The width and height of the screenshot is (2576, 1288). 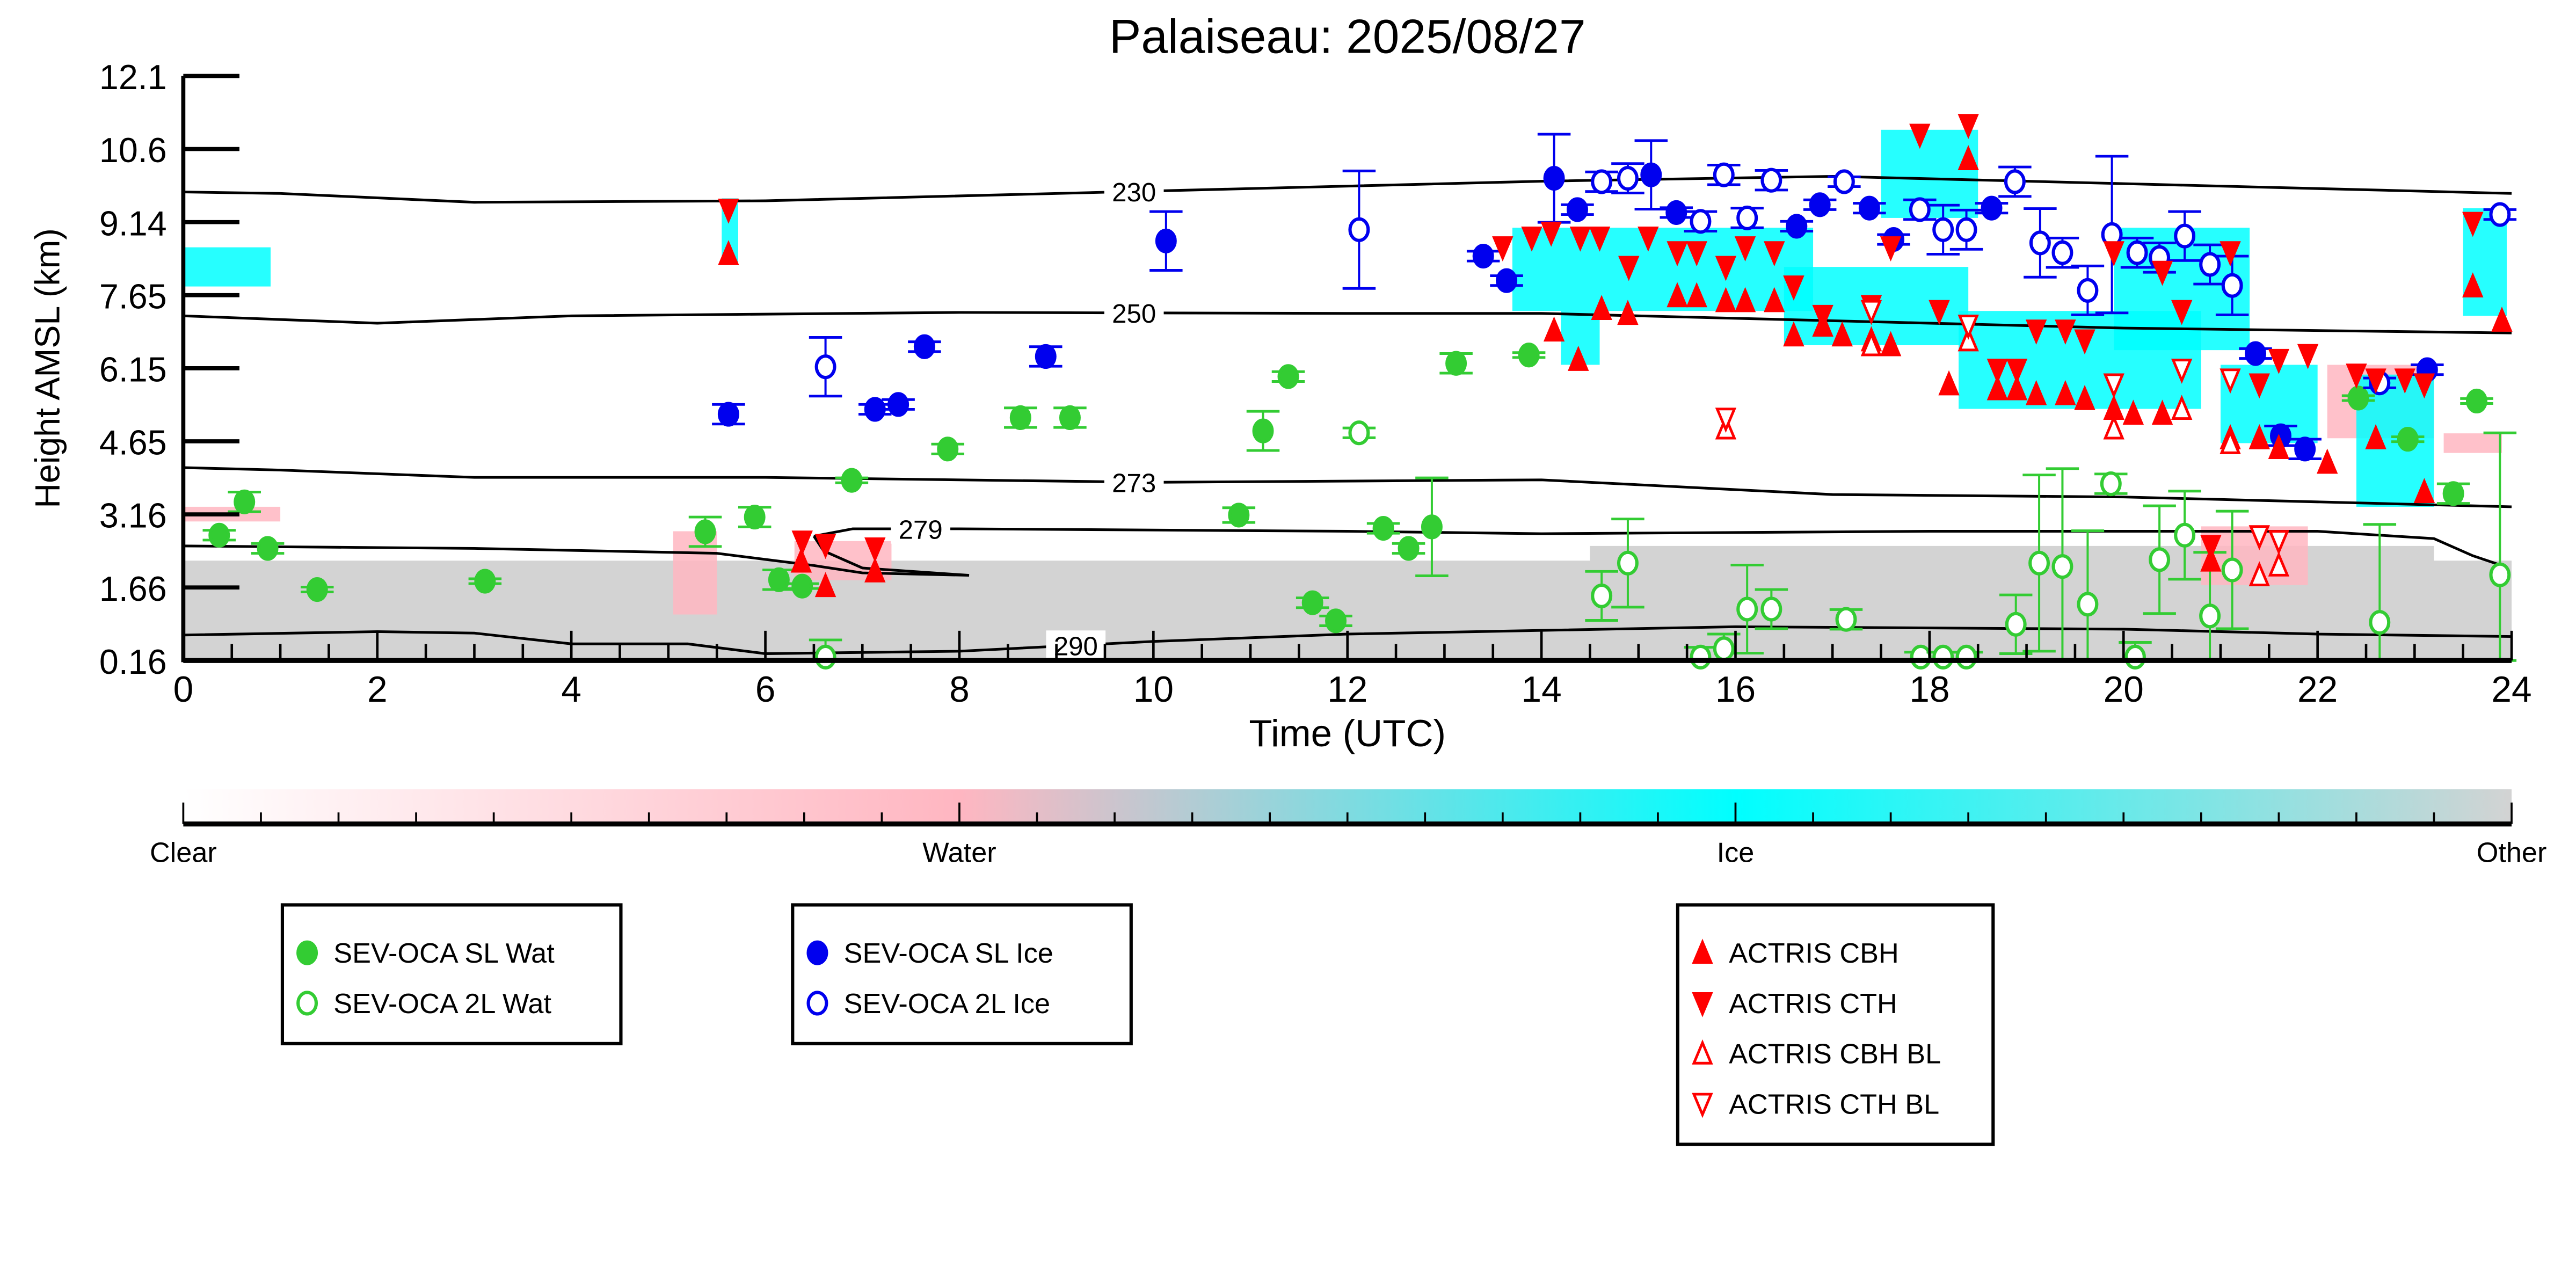 I want to click on x-tick-label: 16, so click(x=1735, y=690).